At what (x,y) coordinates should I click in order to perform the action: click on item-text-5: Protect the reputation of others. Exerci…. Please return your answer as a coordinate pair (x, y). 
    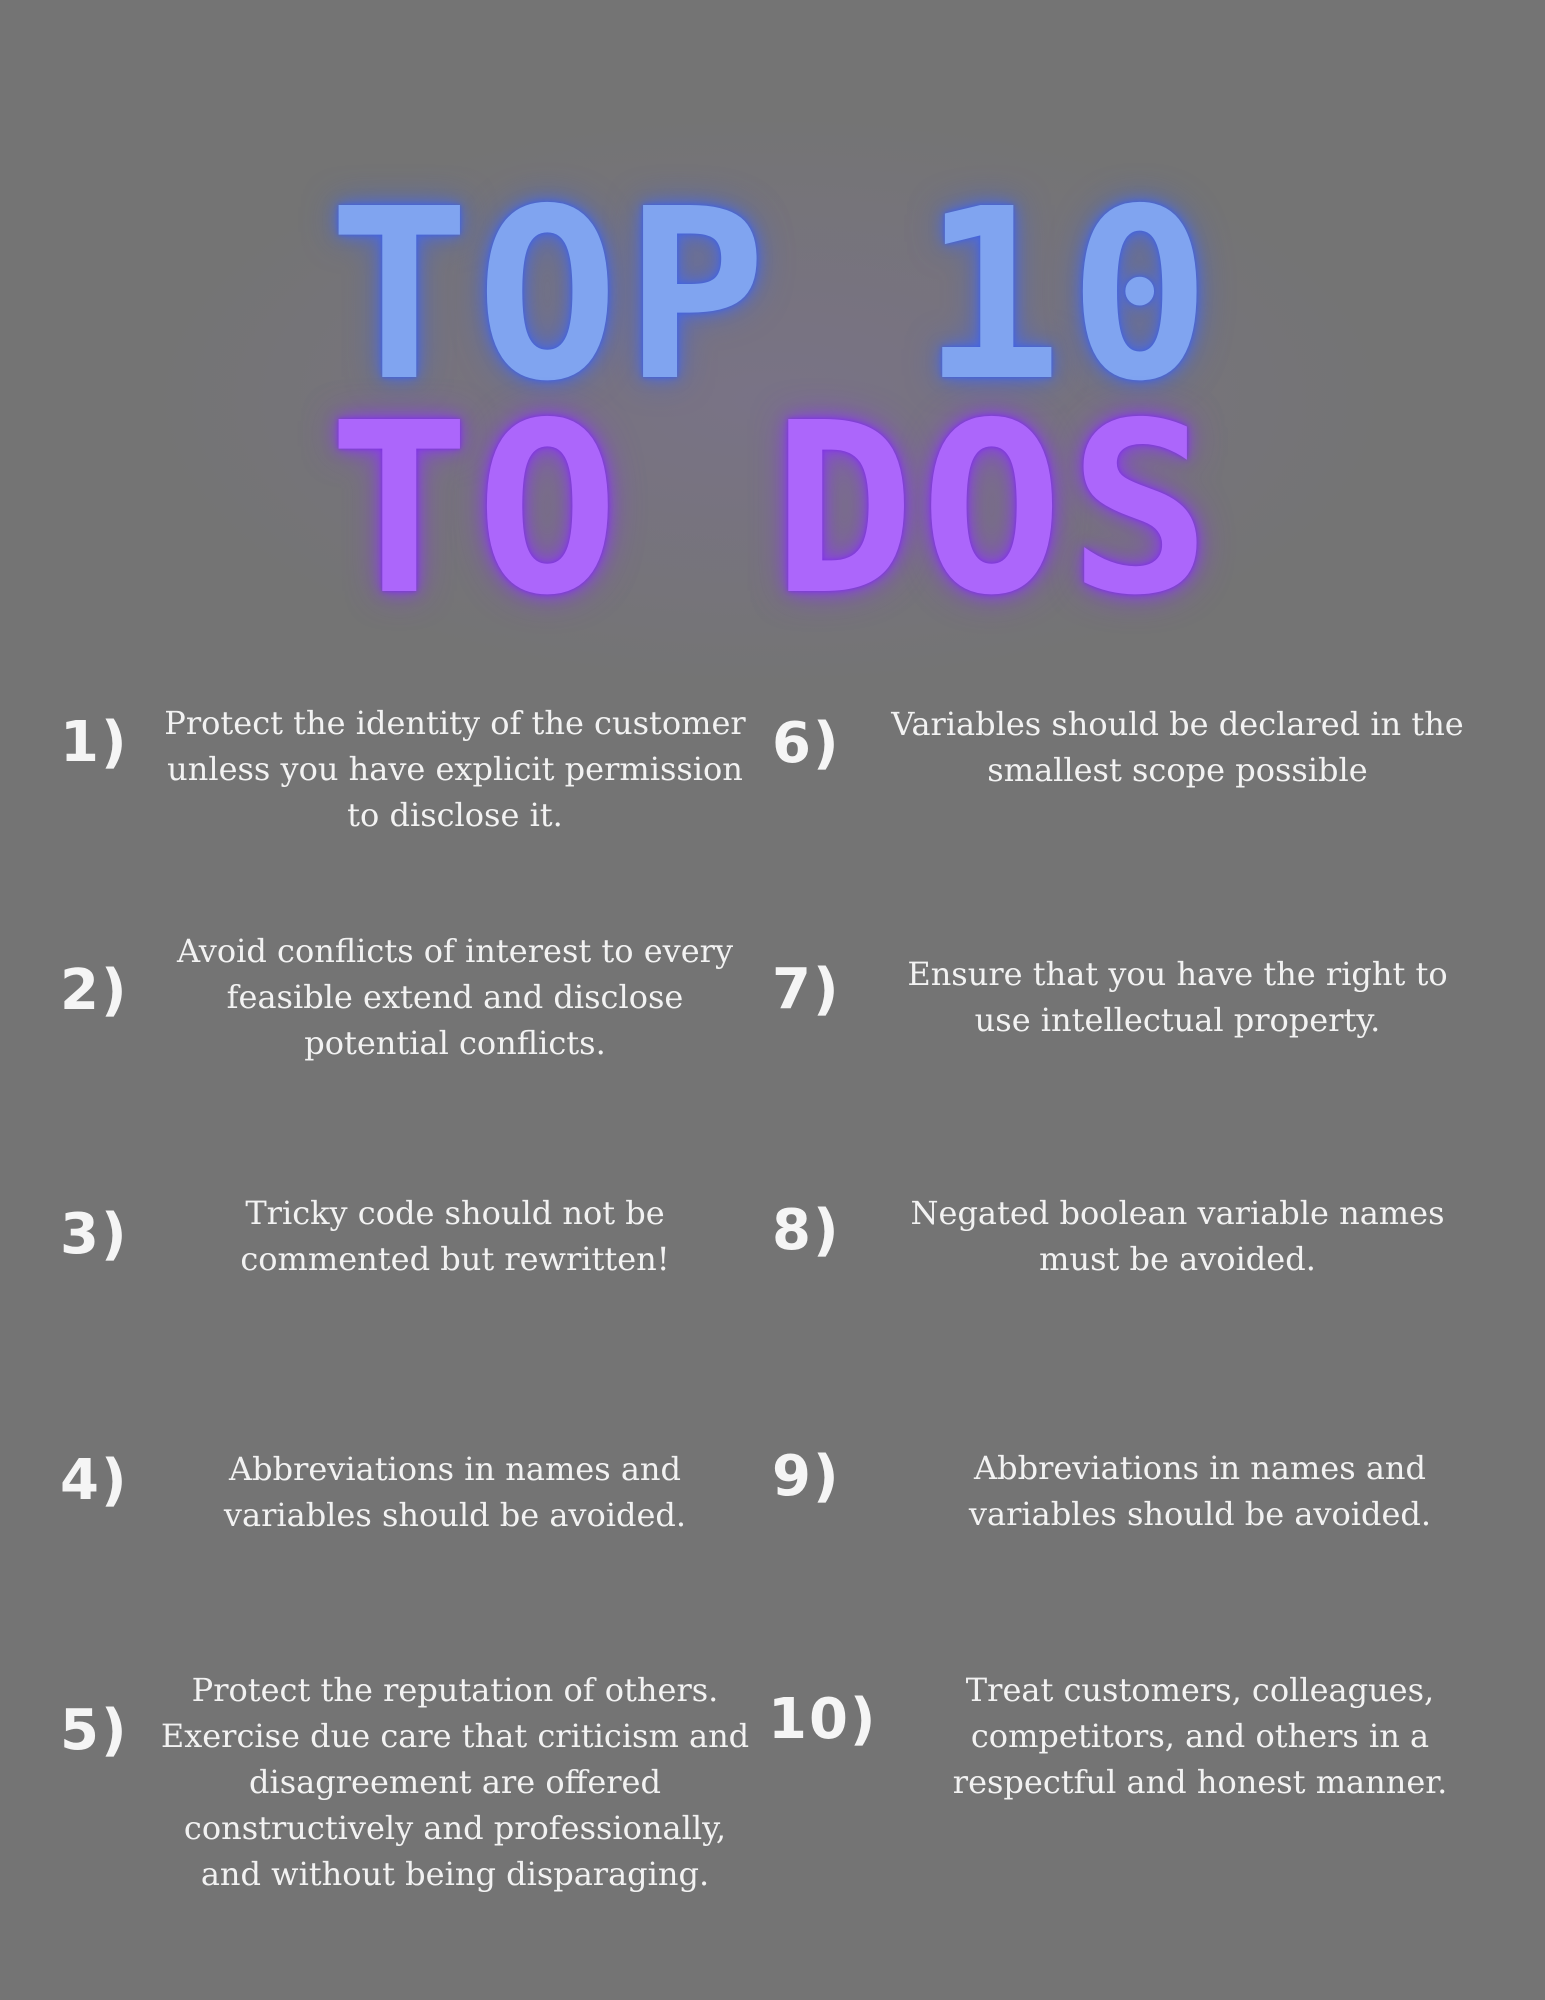
    Looking at the image, I should click on (455, 1782).